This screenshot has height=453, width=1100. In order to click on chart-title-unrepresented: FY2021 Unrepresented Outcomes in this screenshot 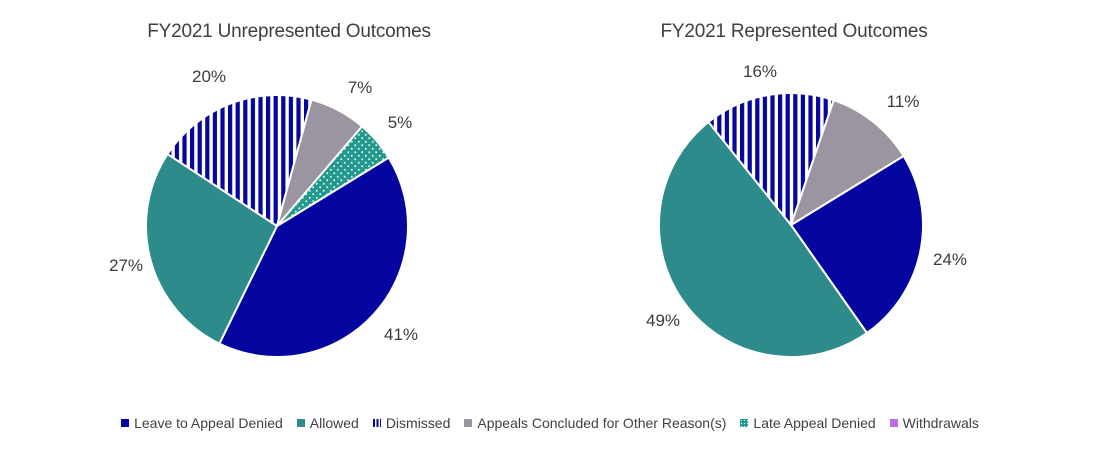, I will do `click(289, 31)`.